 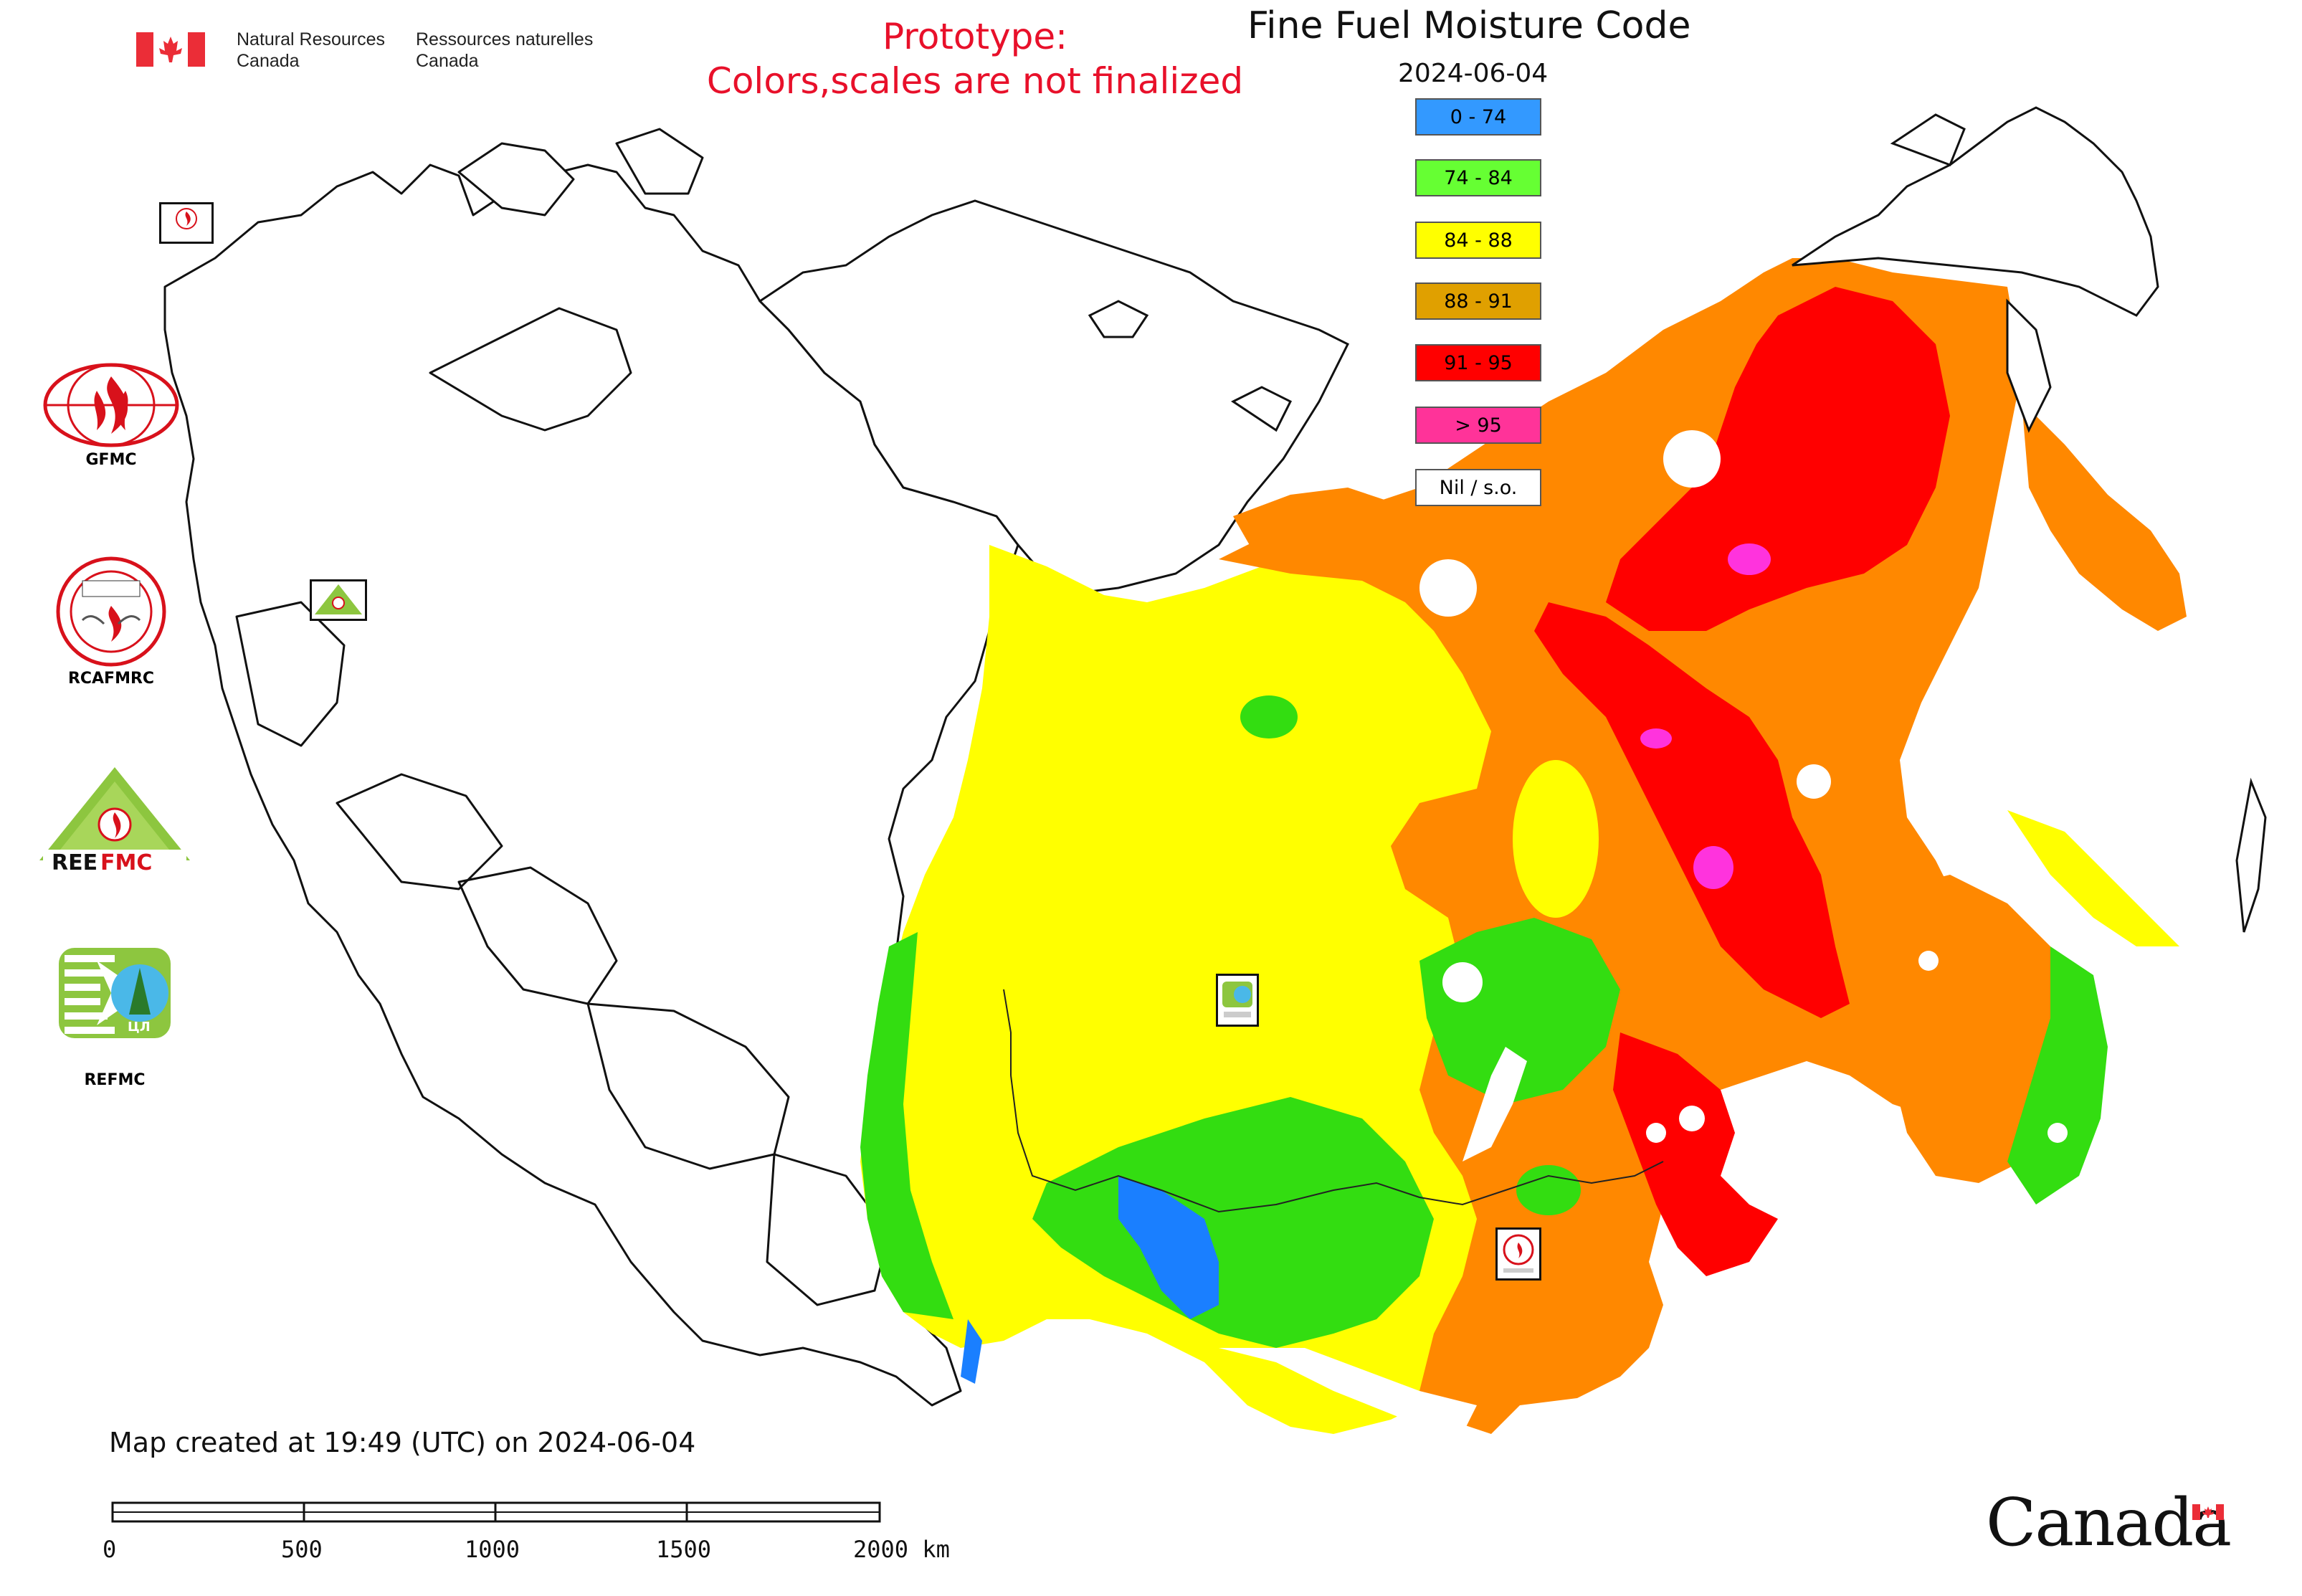 I want to click on internal-borders, so click(x=1333, y=1101).